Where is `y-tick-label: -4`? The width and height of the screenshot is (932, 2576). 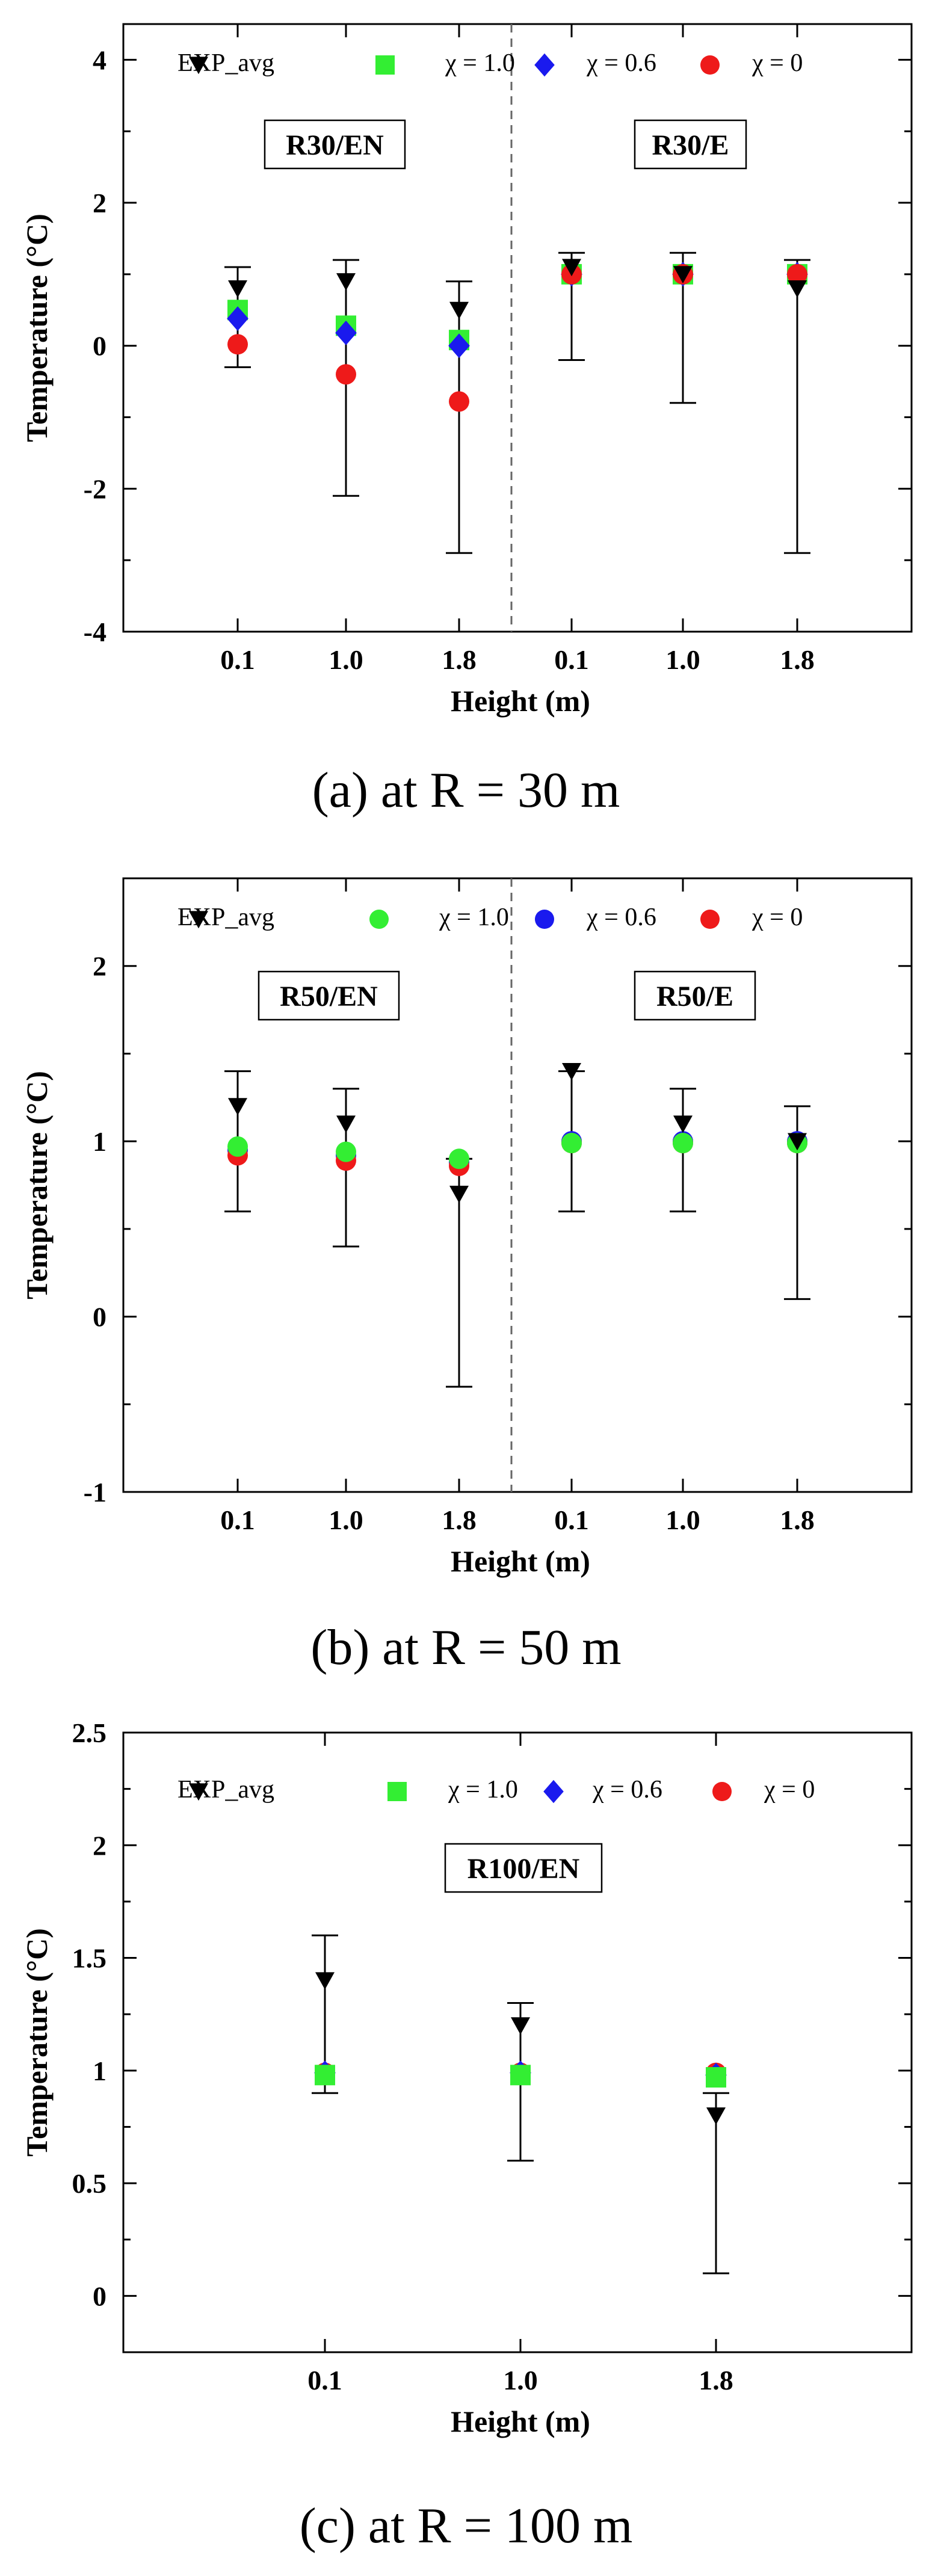 y-tick-label: -4 is located at coordinates (95, 632).